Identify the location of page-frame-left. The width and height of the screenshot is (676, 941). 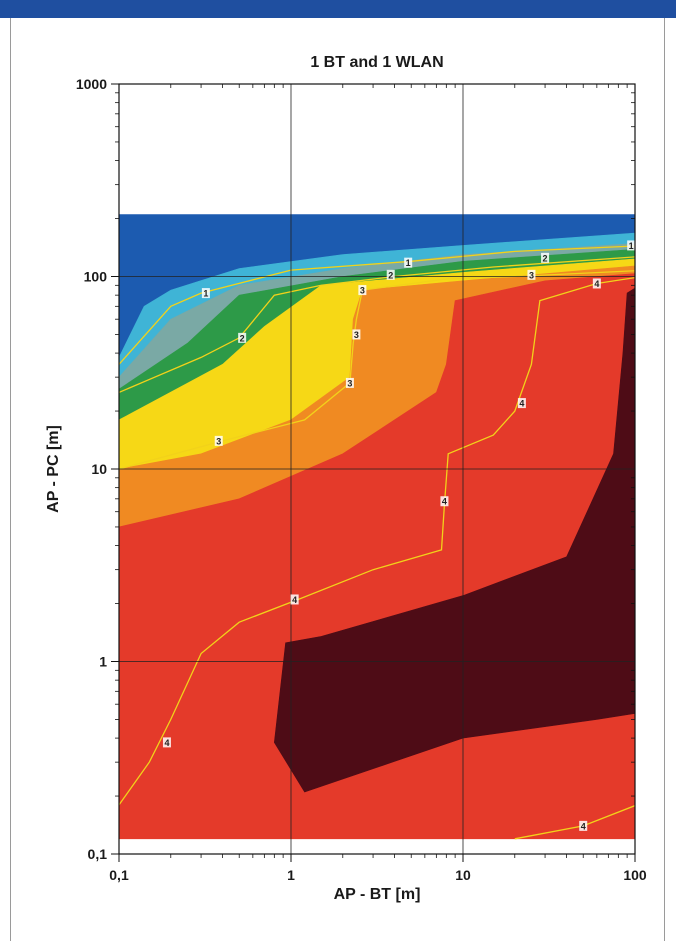
(10, 479).